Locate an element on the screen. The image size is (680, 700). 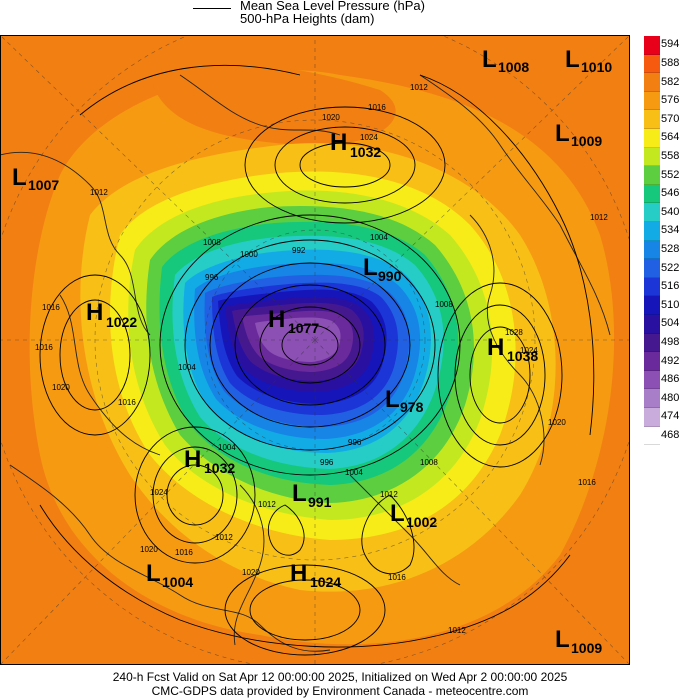
colorbar-tick-label: 576 is located at coordinates (670, 100).